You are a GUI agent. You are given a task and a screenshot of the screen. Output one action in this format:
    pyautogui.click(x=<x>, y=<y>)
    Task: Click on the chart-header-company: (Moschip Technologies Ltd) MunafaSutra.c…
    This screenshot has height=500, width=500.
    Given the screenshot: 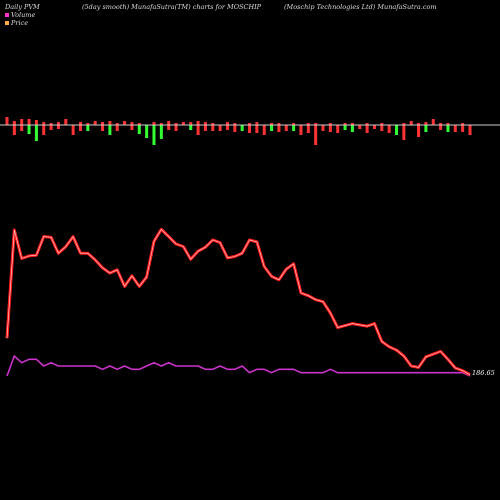 What is the action you would take?
    pyautogui.click(x=360, y=7)
    